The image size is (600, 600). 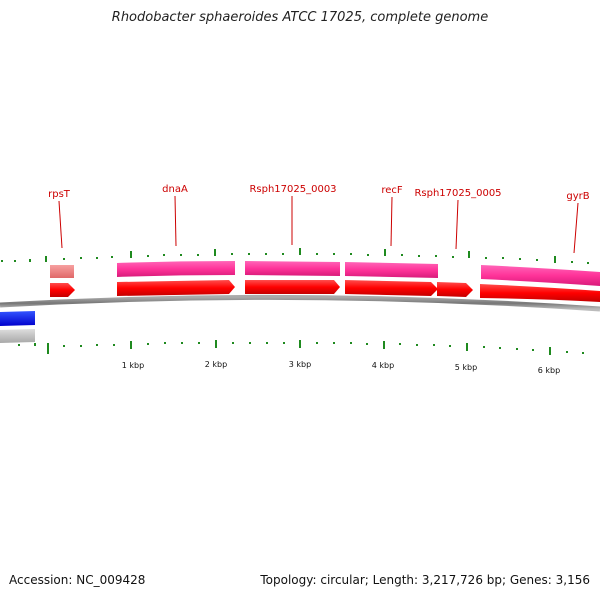 I want to click on gene-label: recF, so click(x=392, y=190).